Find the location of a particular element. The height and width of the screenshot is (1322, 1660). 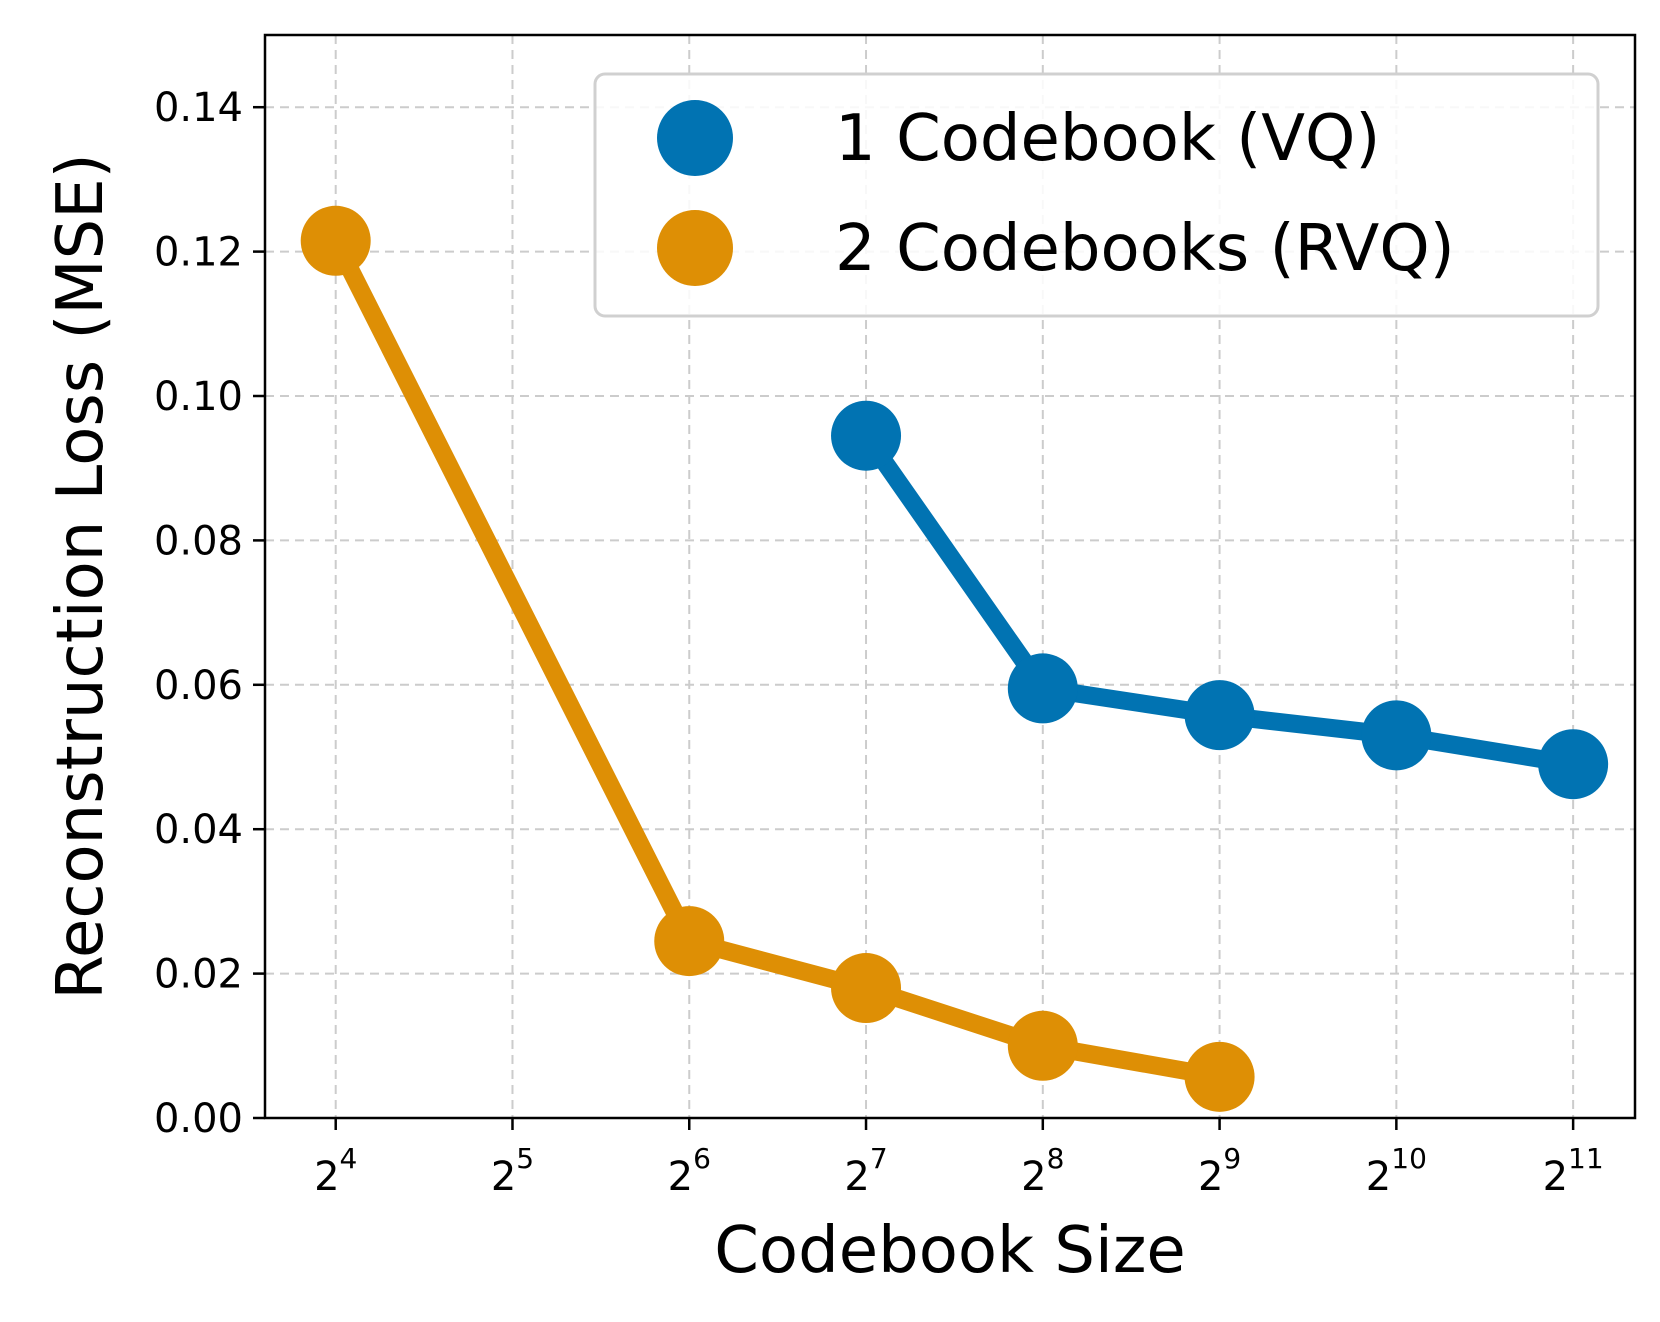

x-tick-exponent: 10 is located at coordinates (1409, 1158).